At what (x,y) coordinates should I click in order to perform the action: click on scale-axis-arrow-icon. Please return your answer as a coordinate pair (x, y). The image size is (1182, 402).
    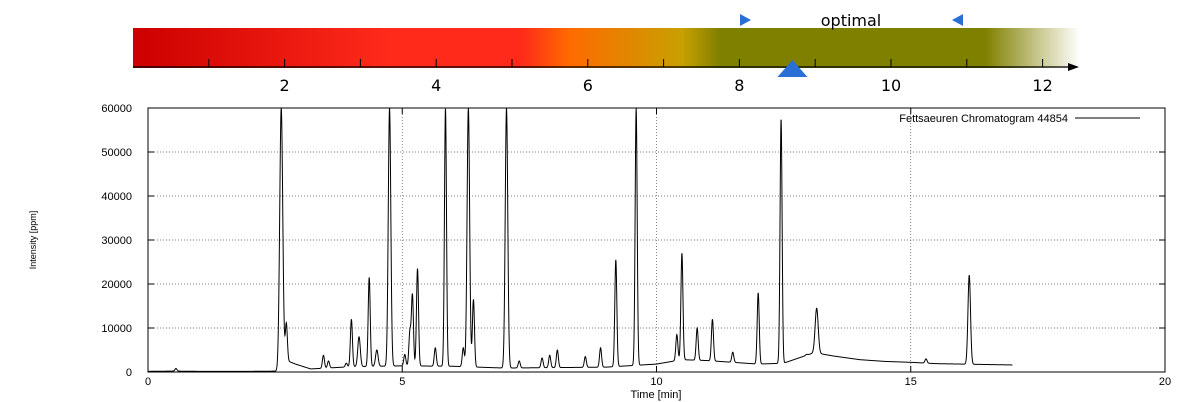
    Looking at the image, I should click on (1073, 67).